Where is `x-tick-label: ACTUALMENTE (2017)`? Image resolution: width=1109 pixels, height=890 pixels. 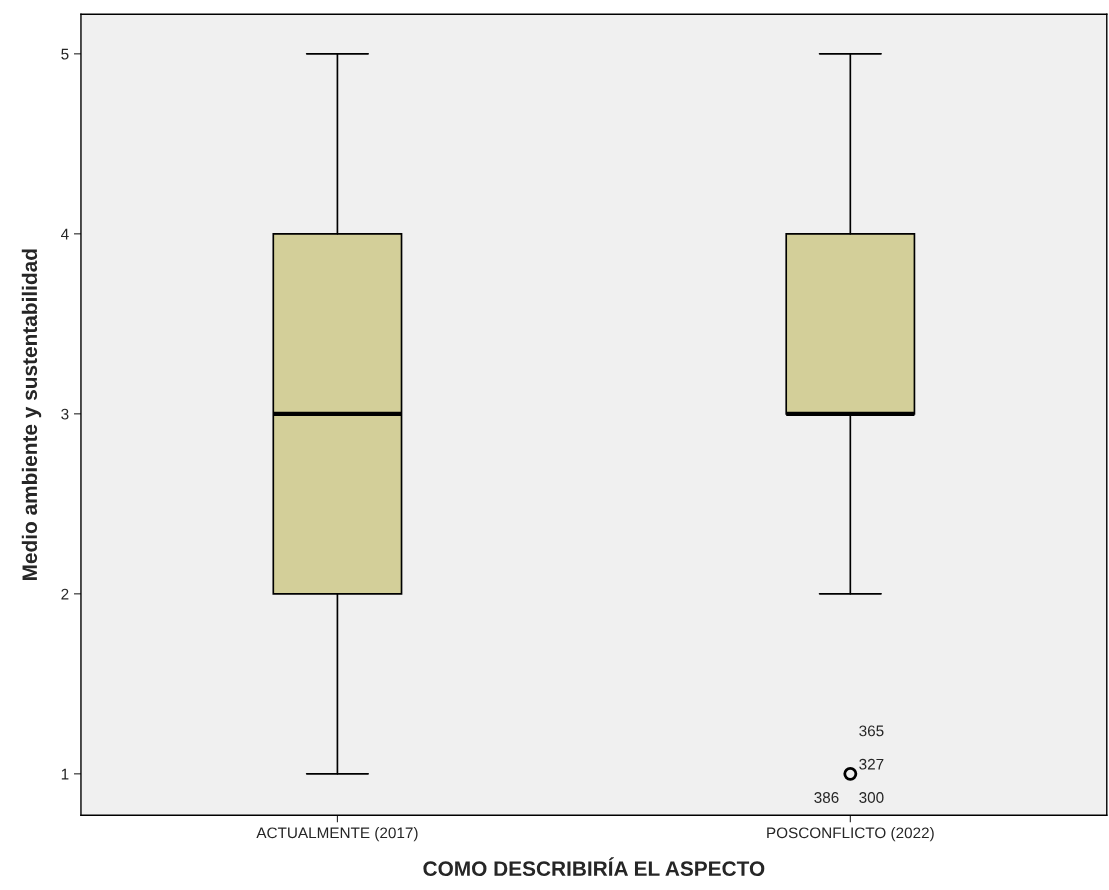
x-tick-label: ACTUALMENTE (2017) is located at coordinates (337, 834).